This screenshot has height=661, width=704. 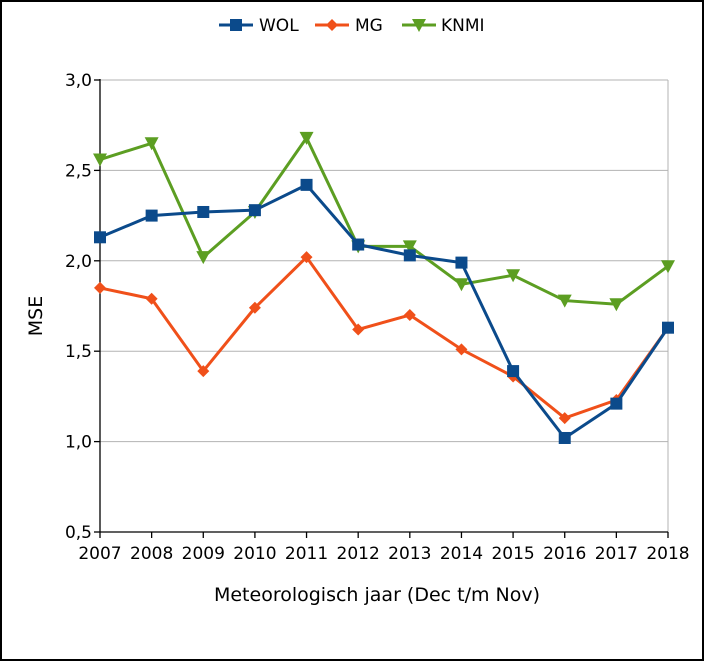 I want to click on x-tick-label: 2017, so click(x=616, y=554).